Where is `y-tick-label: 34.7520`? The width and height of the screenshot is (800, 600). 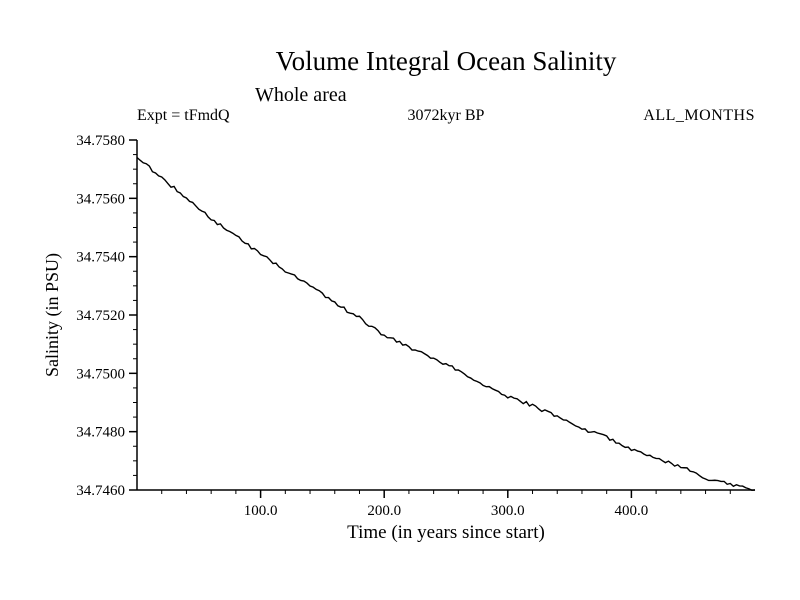
y-tick-label: 34.7520 is located at coordinates (100, 316).